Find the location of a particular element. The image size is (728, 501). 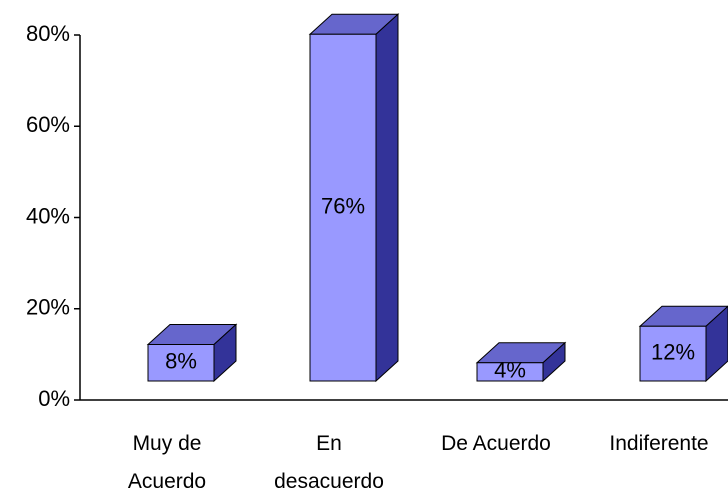

value-label: 12% is located at coordinates (673, 351).